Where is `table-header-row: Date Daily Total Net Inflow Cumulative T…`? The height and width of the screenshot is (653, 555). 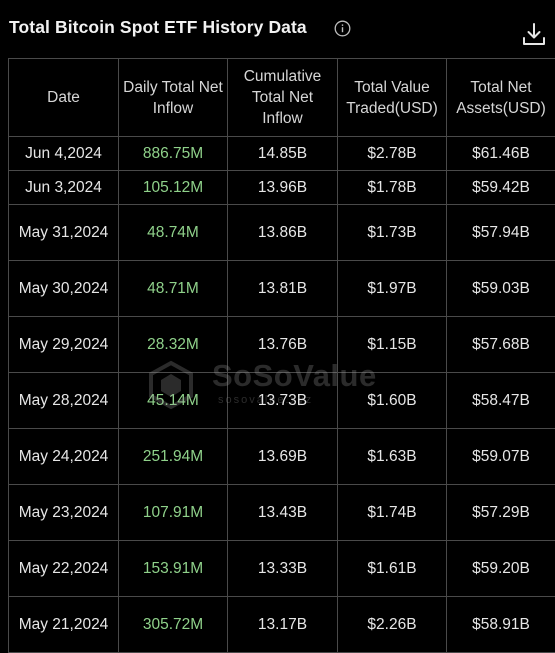
table-header-row: Date Daily Total Net Inflow Cumulative T… is located at coordinates (282, 98).